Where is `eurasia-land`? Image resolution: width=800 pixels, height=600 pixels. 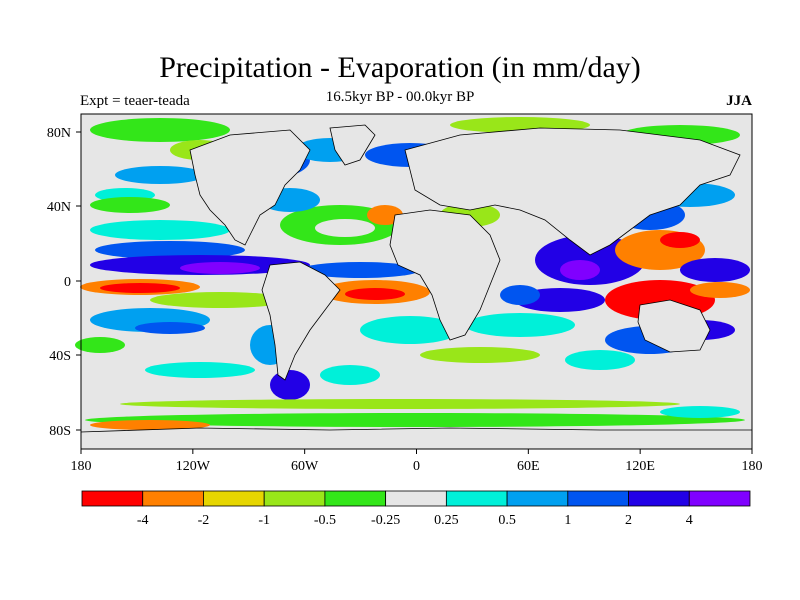 eurasia-land is located at coordinates (572, 191).